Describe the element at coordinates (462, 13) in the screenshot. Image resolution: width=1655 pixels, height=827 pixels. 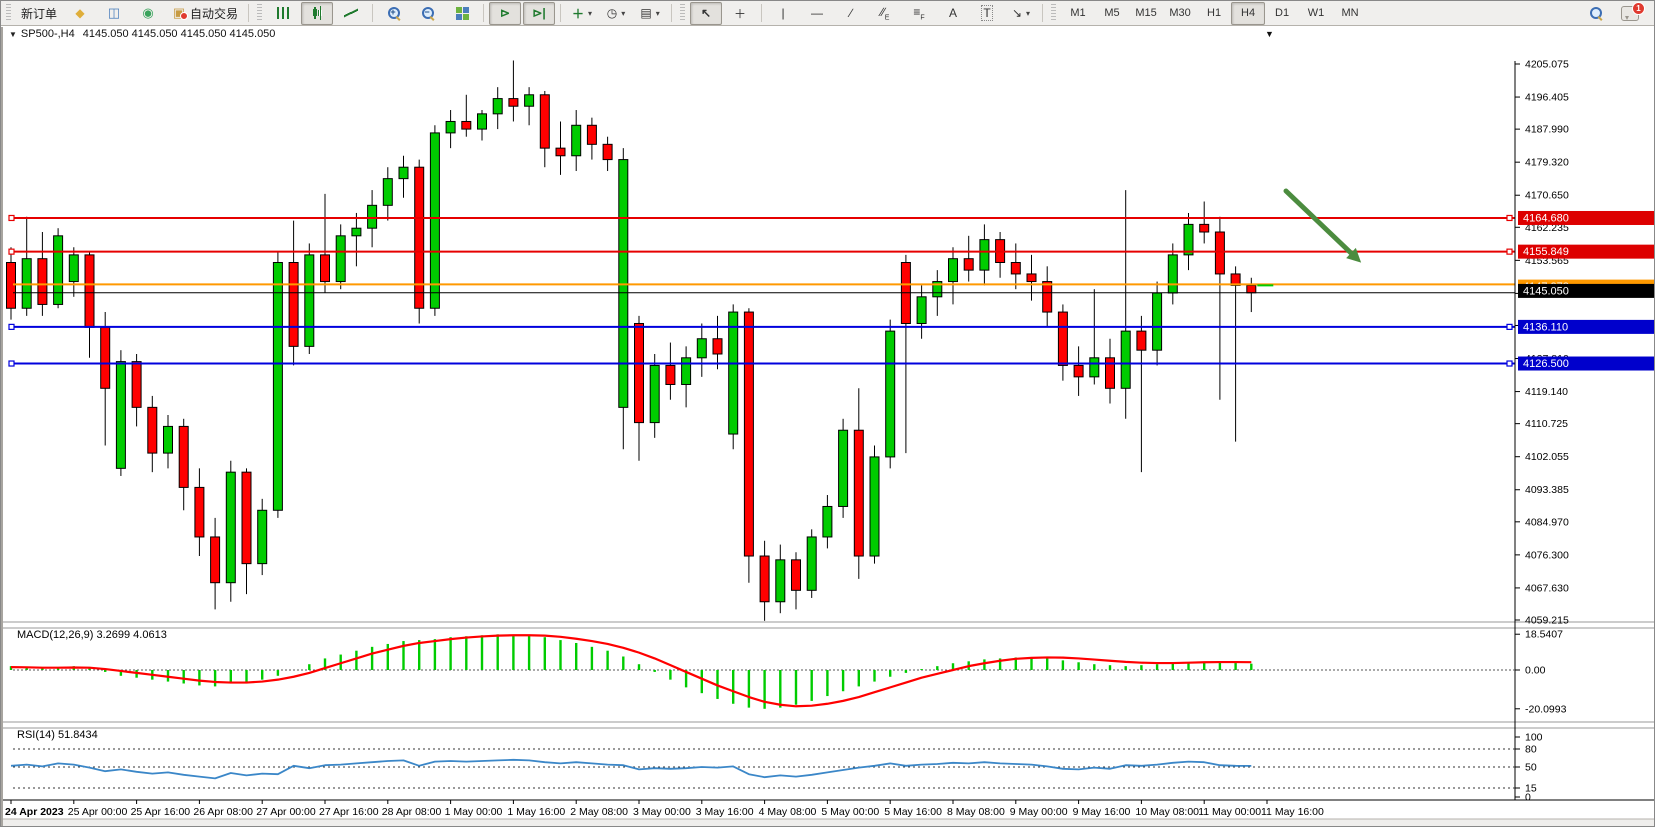
I see `tile-windows-button` at that location.